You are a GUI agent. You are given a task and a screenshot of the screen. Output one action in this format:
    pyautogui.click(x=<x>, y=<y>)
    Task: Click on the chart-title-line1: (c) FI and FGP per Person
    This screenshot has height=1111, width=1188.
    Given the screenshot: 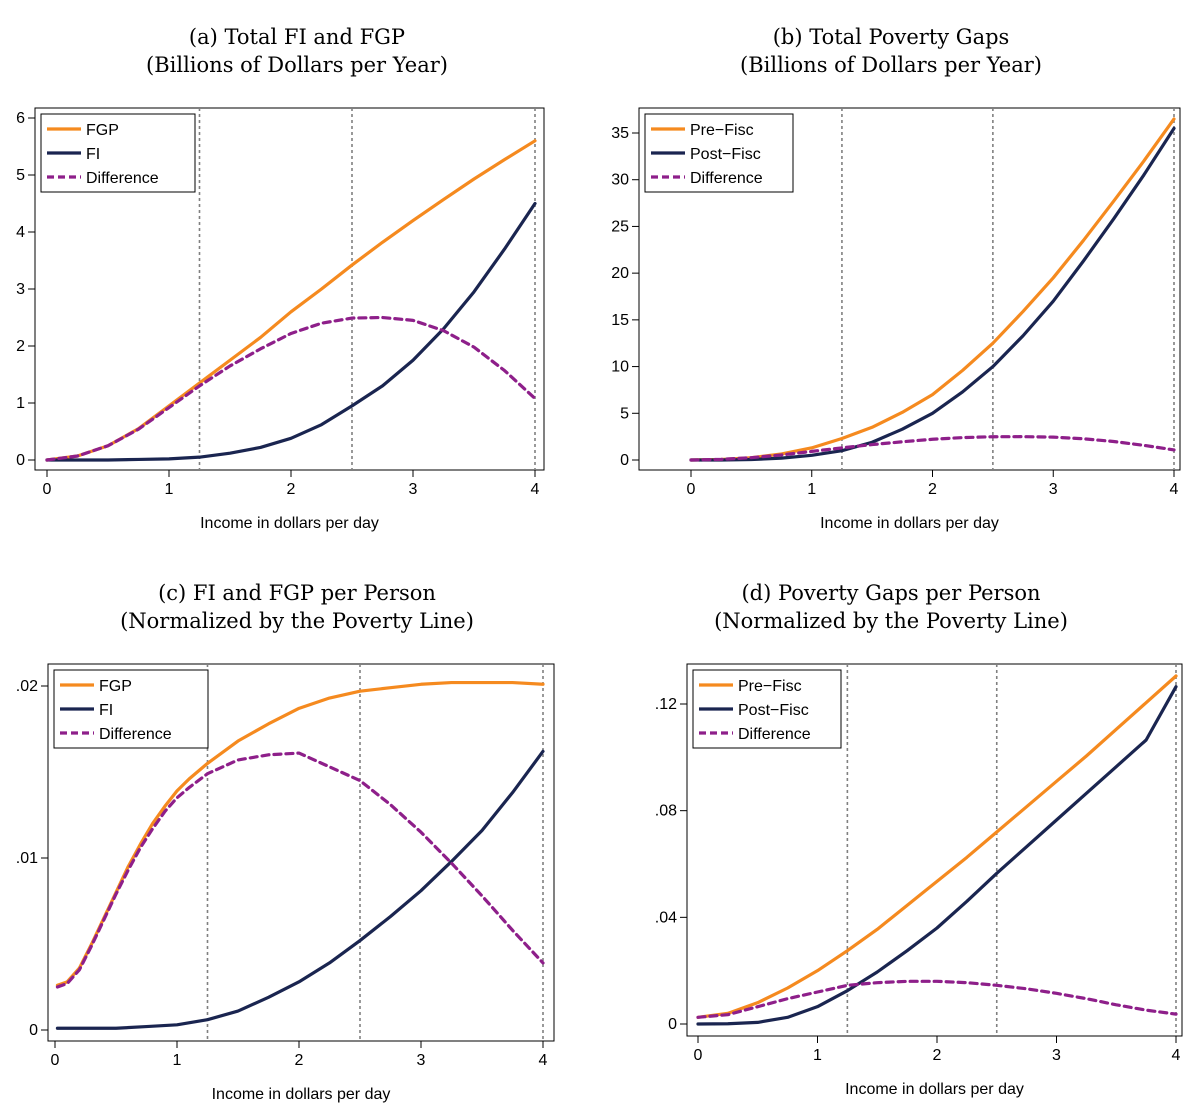 What is the action you would take?
    pyautogui.click(x=297, y=593)
    